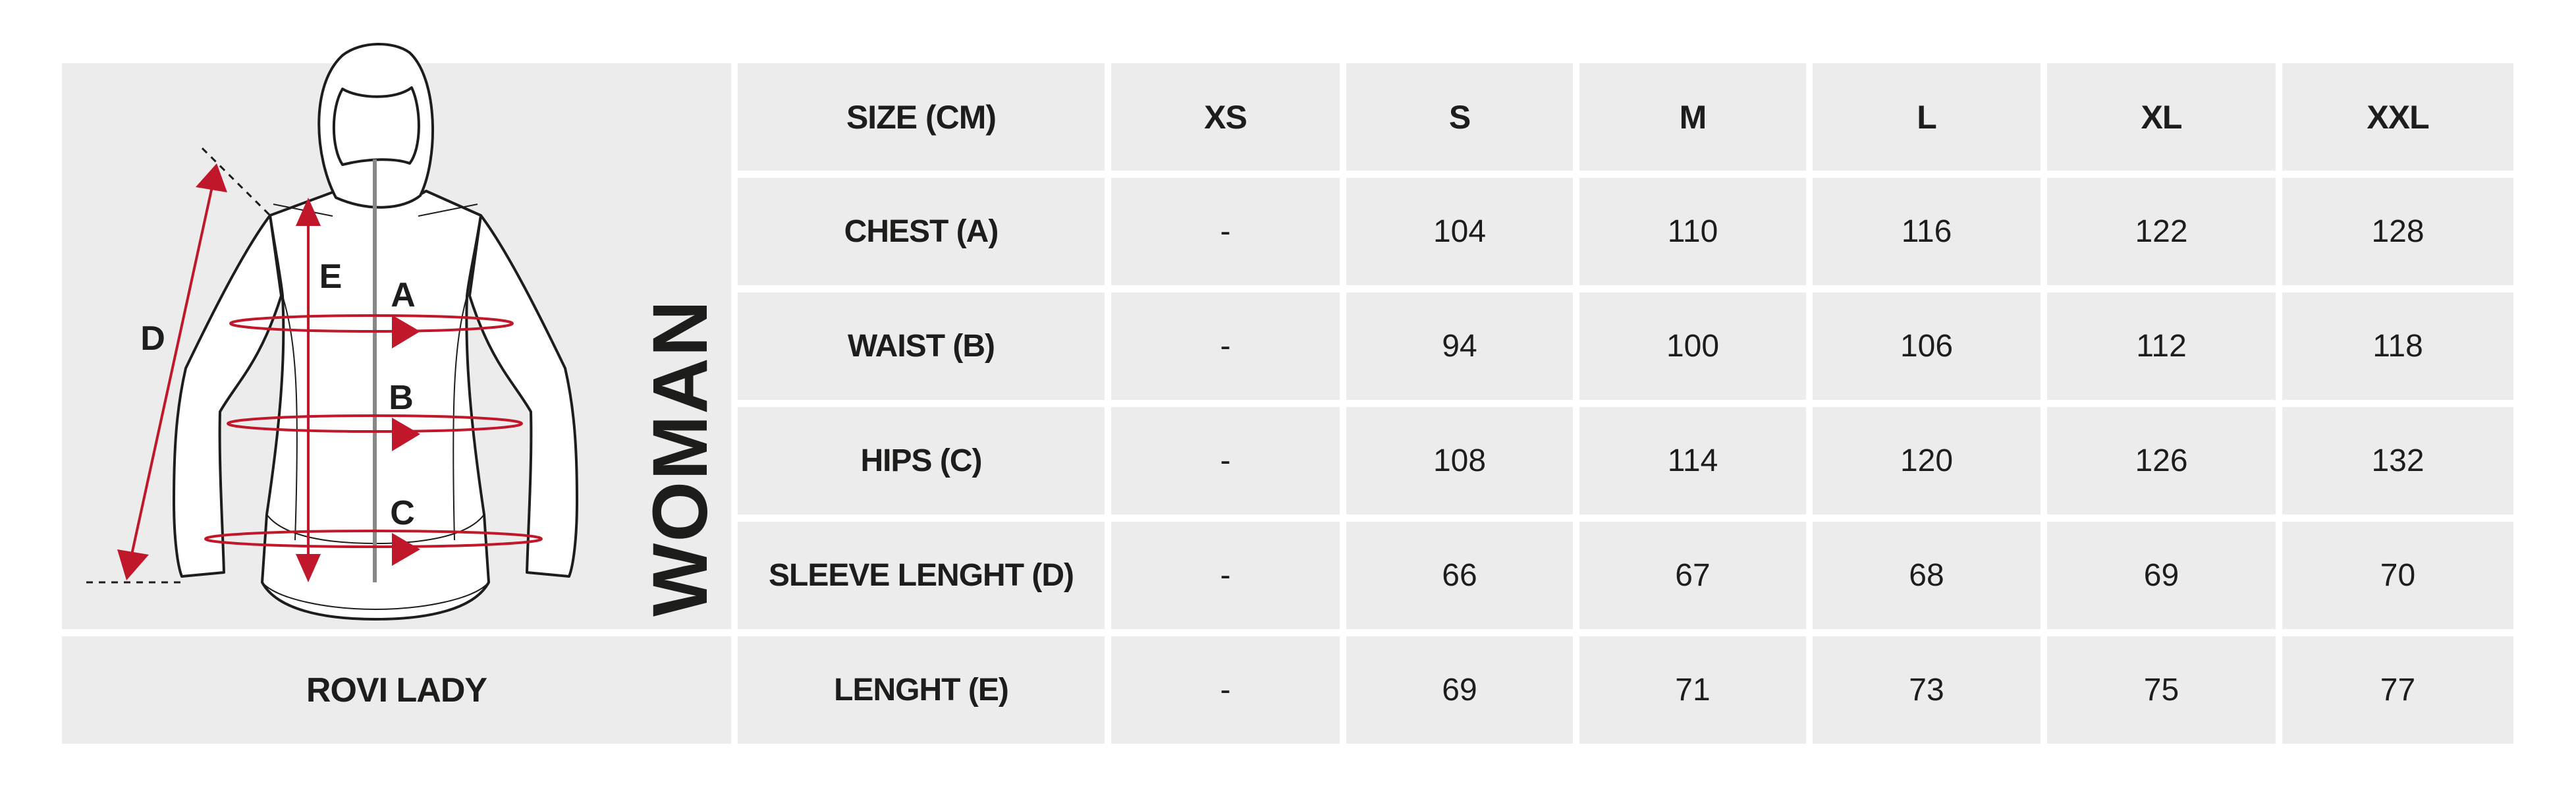 The height and width of the screenshot is (803, 2576). What do you see at coordinates (2161, 117) in the screenshot?
I see `size-header-xl: XL` at bounding box center [2161, 117].